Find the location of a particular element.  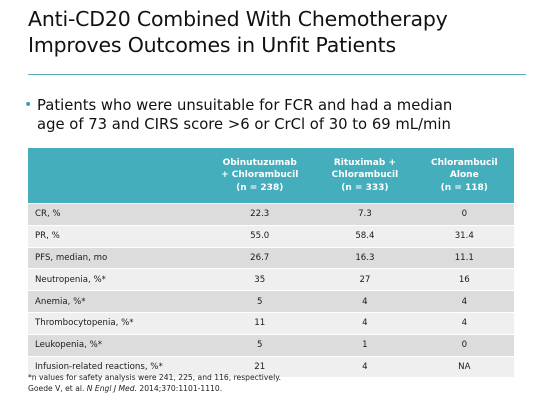

table-header-obinutuzumab: Obinutuzumab + Chlorambucil (n = 238) is located at coordinates (260, 176).